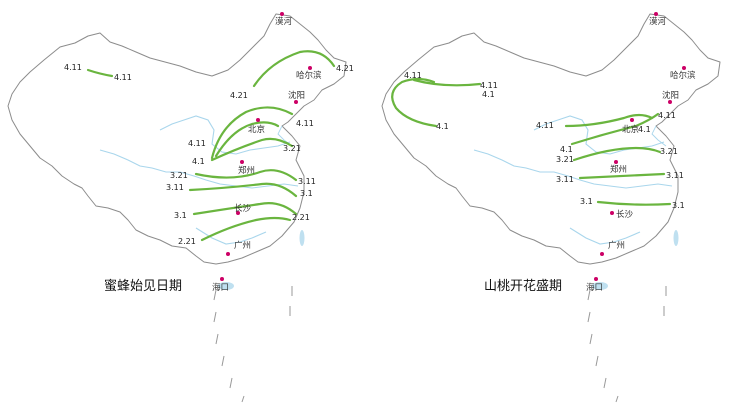 This screenshot has width=732, height=408. I want to click on map-caption: 山桃开花盛期, so click(523, 286).